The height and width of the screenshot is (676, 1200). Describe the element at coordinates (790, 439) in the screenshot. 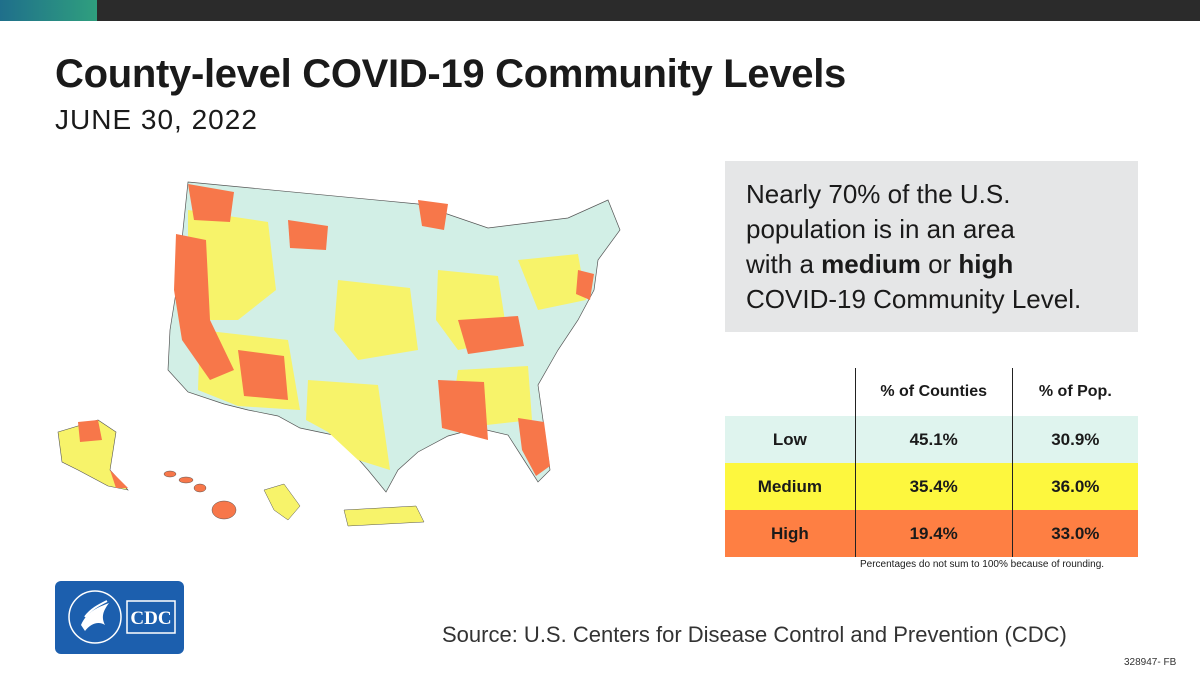

I see `level-label: Low` at that location.